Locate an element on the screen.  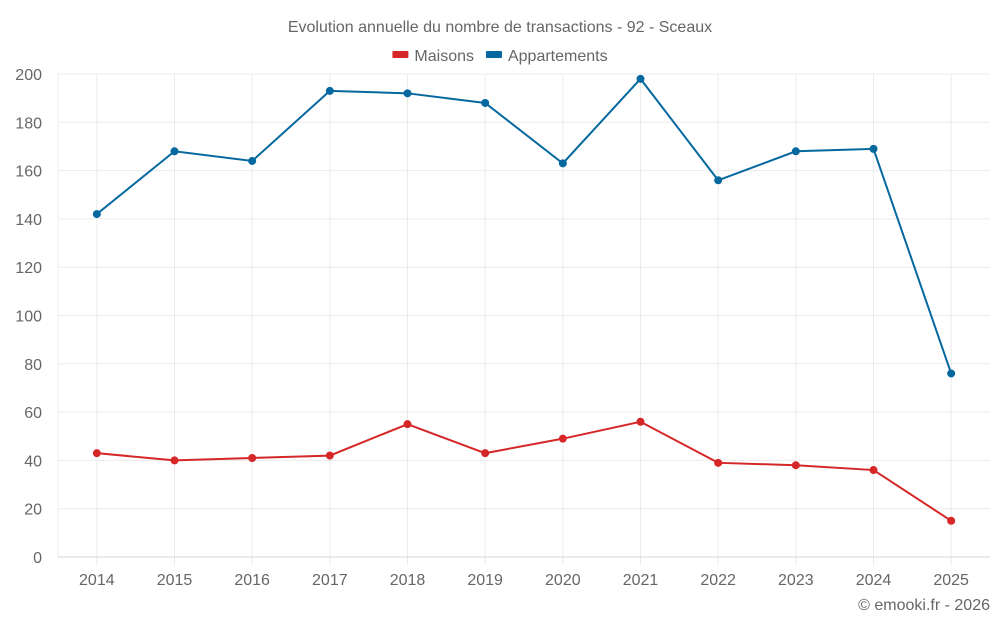
legend-label: Appartements is located at coordinates (558, 56).